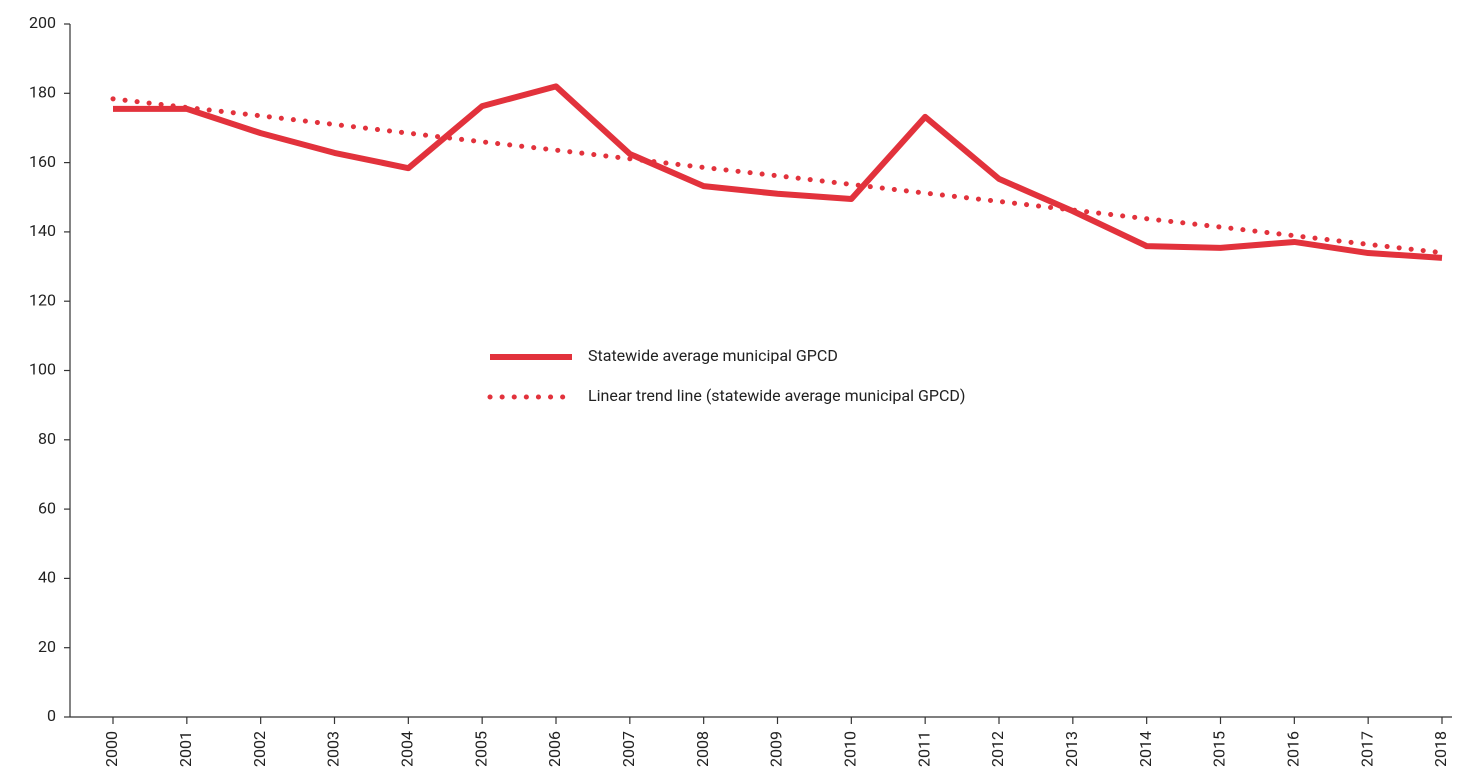 The width and height of the screenshot is (1466, 783). Describe the element at coordinates (702, 749) in the screenshot. I see `x-tick-label: 2008` at that location.